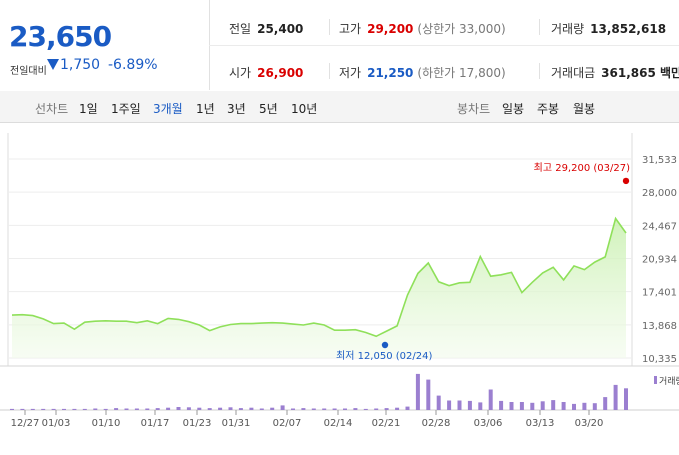 The width and height of the screenshot is (679, 455). I want to click on down-arrow-icon, so click(53, 64).